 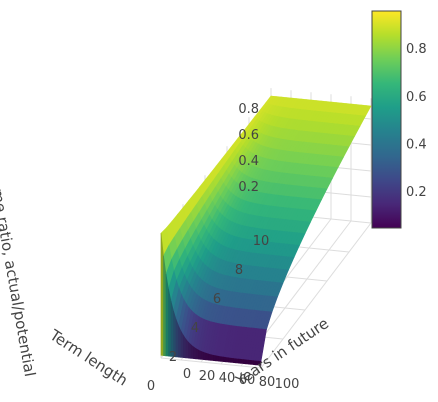 I want to click on z-tick-label: 0.2, so click(x=248, y=187).